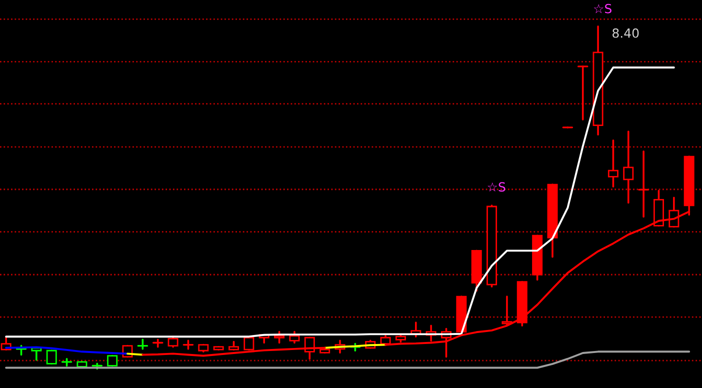 This screenshot has height=388, width=702. What do you see at coordinates (625, 33) in the screenshot?
I see `annotation: 8.40` at bounding box center [625, 33].